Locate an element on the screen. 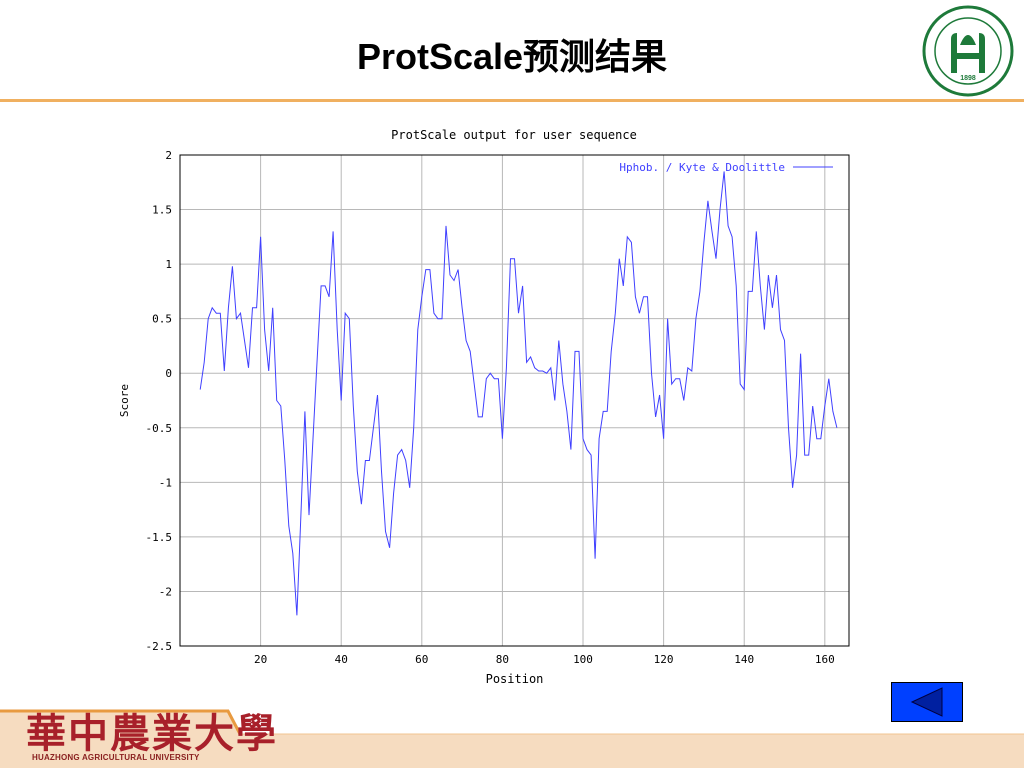 The width and height of the screenshot is (1024, 768). x-tick-label: 100 is located at coordinates (583, 659).